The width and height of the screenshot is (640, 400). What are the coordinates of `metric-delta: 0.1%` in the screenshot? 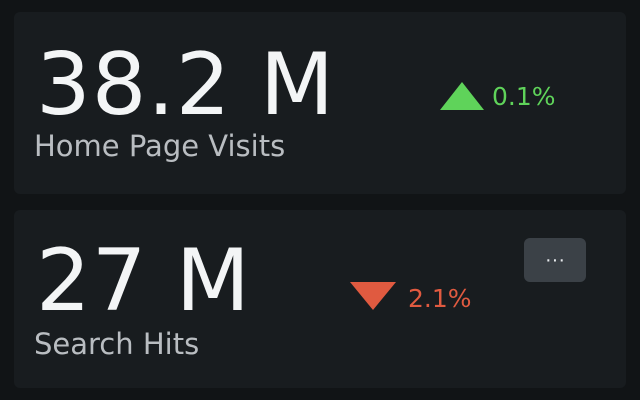 It's located at (498, 96).